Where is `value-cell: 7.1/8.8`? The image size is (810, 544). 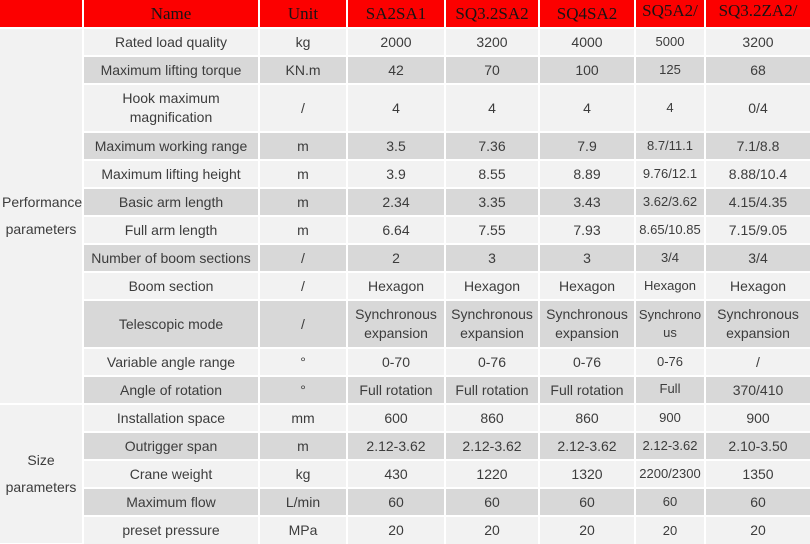
value-cell: 7.1/8.8 is located at coordinates (757, 146).